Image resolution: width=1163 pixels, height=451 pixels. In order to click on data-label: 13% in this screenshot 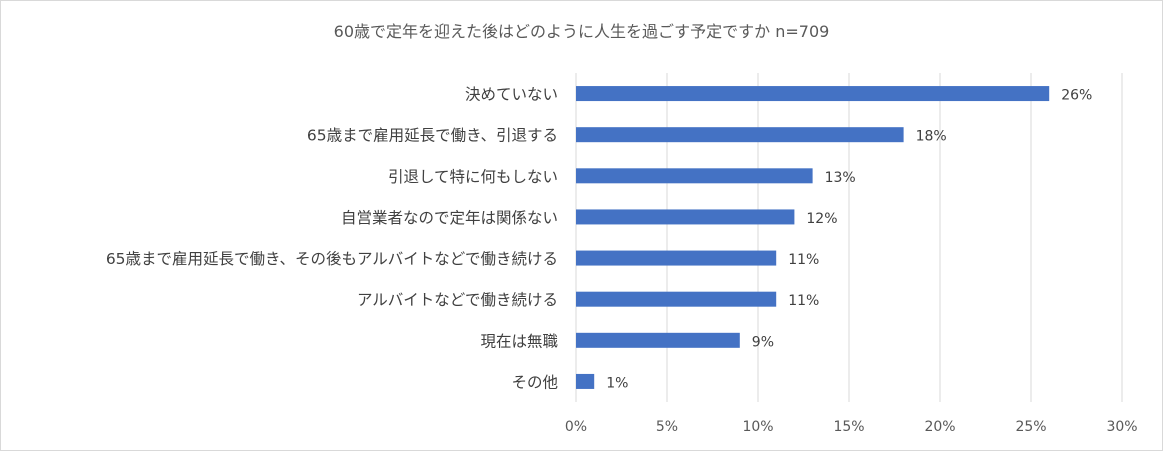, I will do `click(840, 178)`.